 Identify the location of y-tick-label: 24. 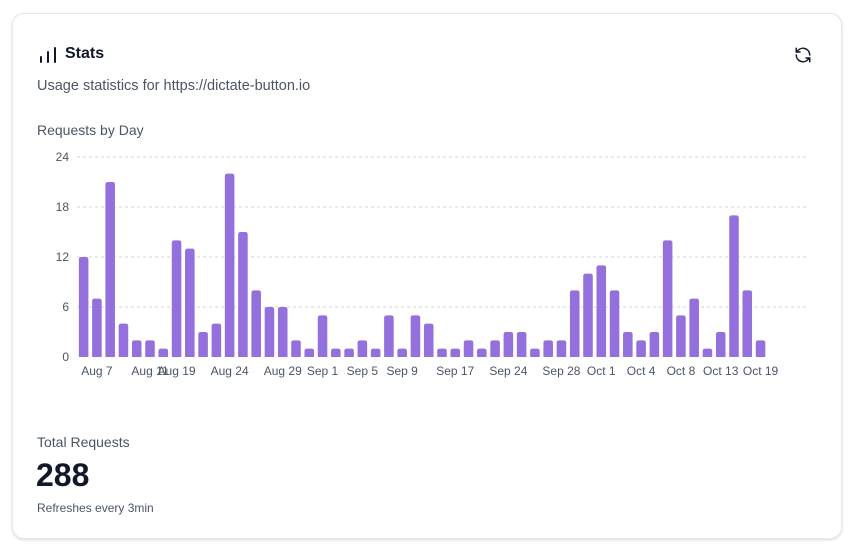
(63, 157).